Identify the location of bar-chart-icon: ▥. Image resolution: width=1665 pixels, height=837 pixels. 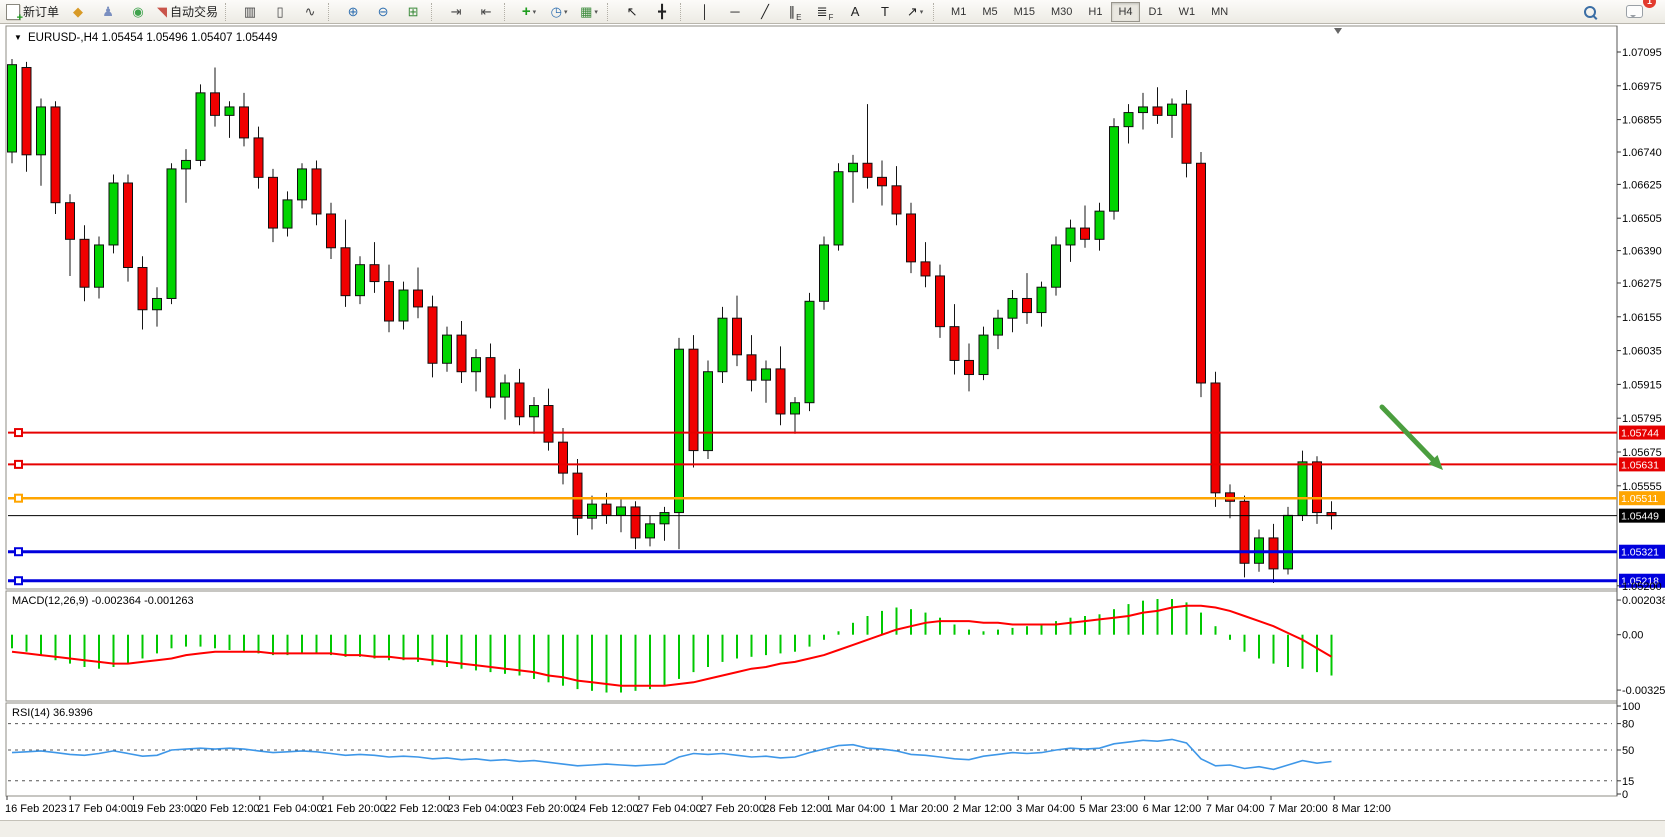
(250, 11).